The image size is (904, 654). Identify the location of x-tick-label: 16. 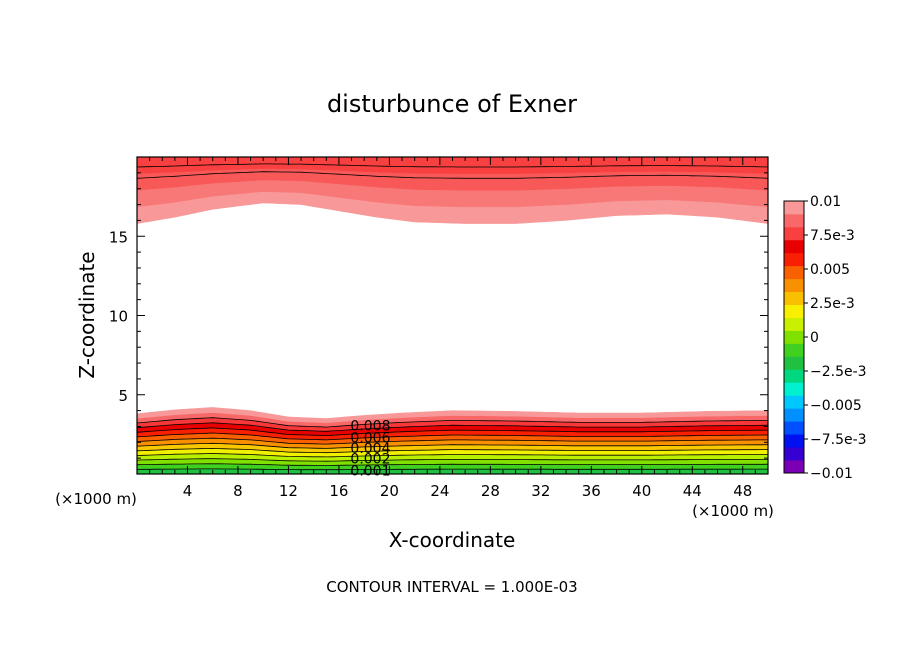
(338, 491).